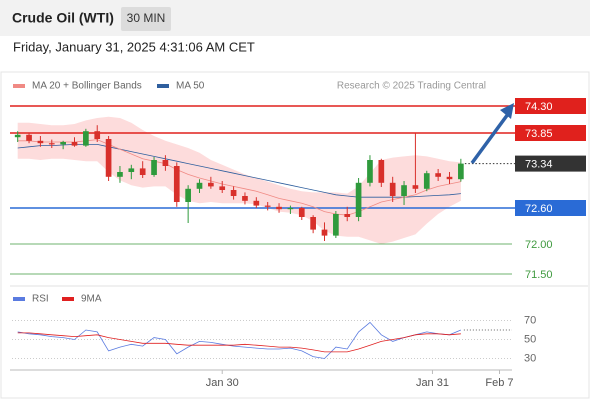 The width and height of the screenshot is (590, 405). Describe the element at coordinates (134, 46) in the screenshot. I see `timestamp: Friday, January 31, 2025 4:31:06 AM CET` at that location.